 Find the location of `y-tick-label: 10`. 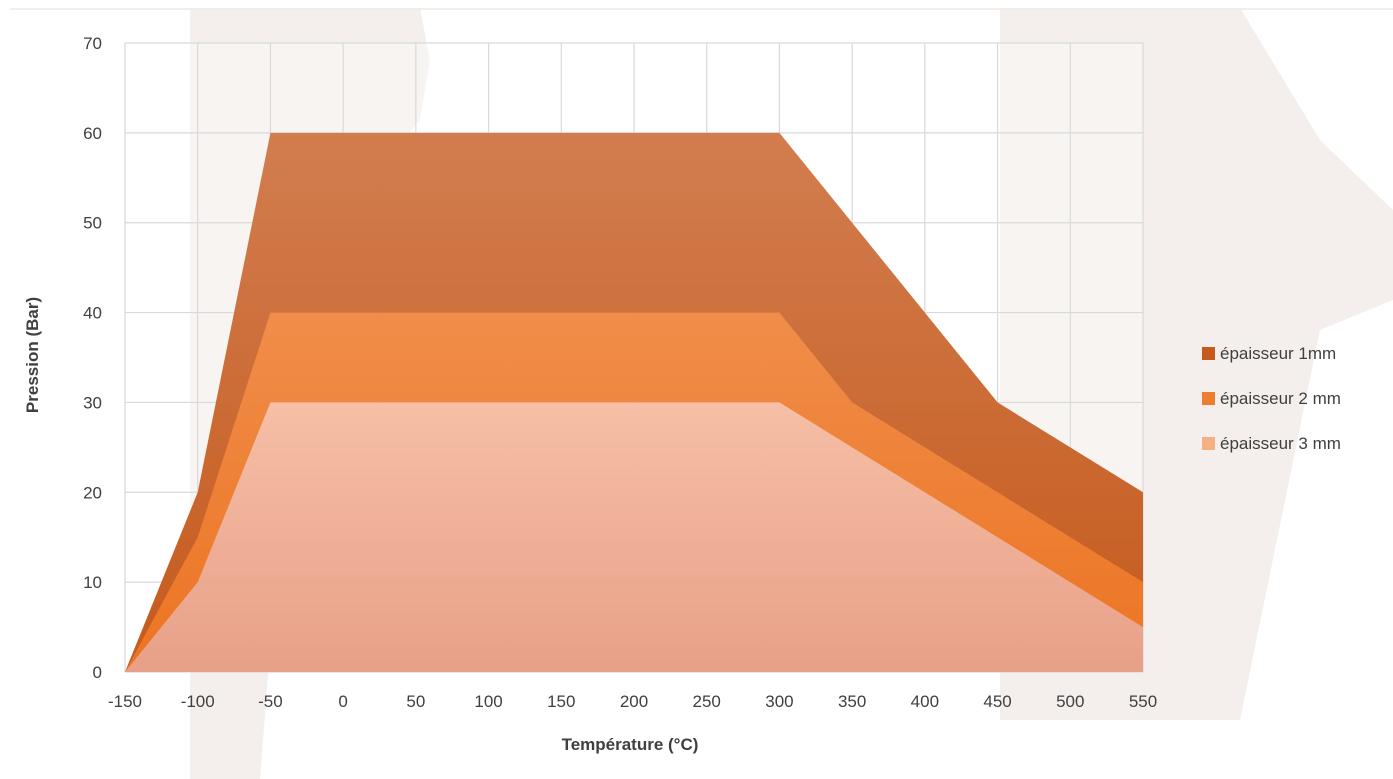

y-tick-label: 10 is located at coordinates (92, 582).